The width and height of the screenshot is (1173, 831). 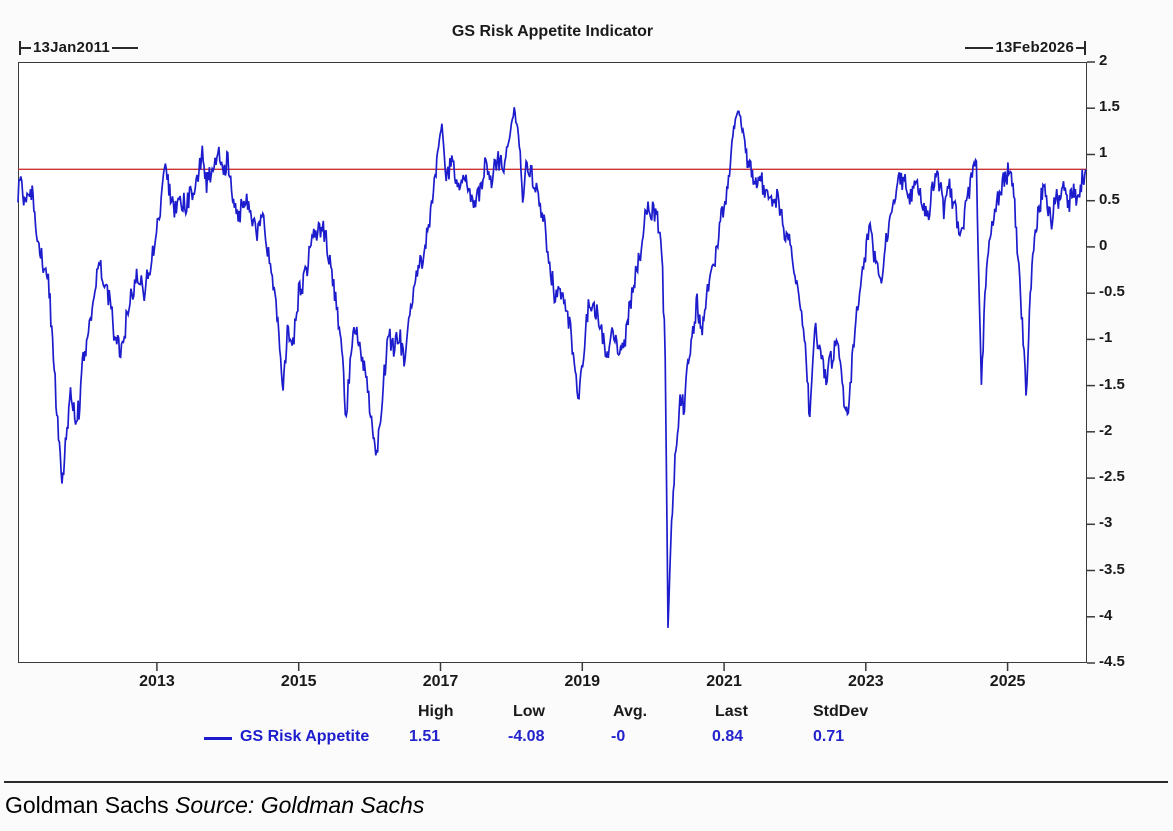 I want to click on y-tick-label: -4, so click(x=1106, y=615).